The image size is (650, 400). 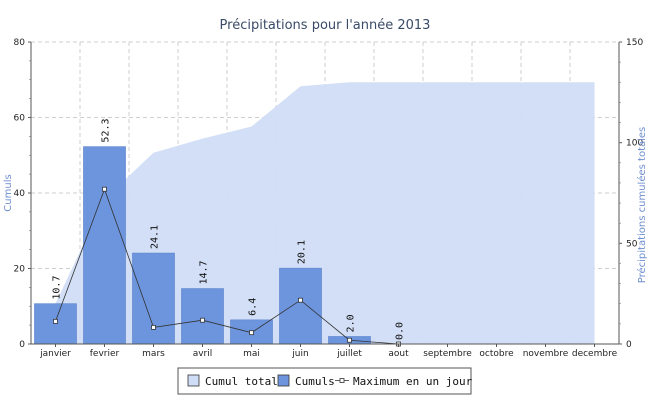 I want to click on data-label-cumuls: 0.0, so click(x=400, y=331).